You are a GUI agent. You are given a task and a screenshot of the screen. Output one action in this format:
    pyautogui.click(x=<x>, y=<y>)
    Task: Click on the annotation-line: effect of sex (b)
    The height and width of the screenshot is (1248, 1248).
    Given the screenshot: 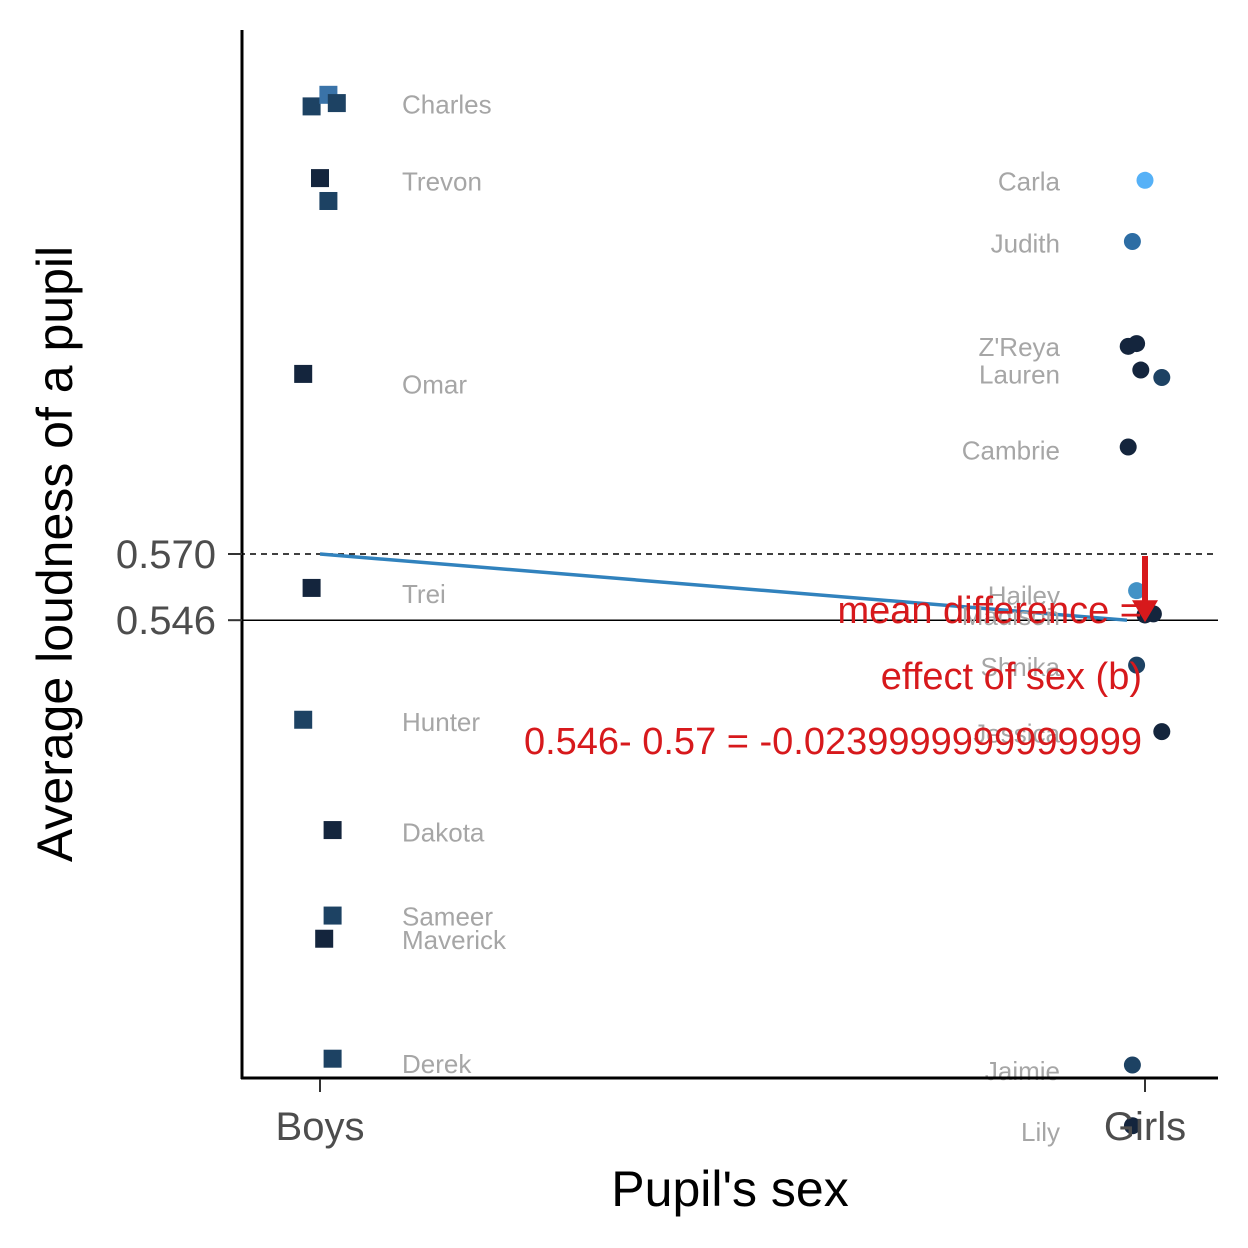 What is the action you would take?
    pyautogui.click(x=1011, y=677)
    